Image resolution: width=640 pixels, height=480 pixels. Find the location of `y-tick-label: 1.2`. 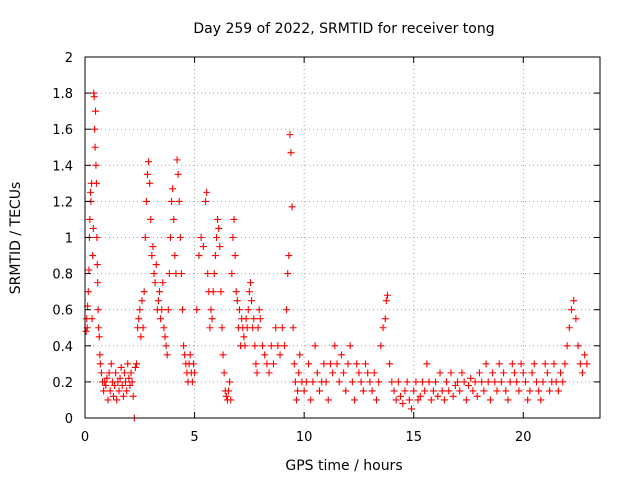

y-tick-label: 1.2 is located at coordinates (62, 202).